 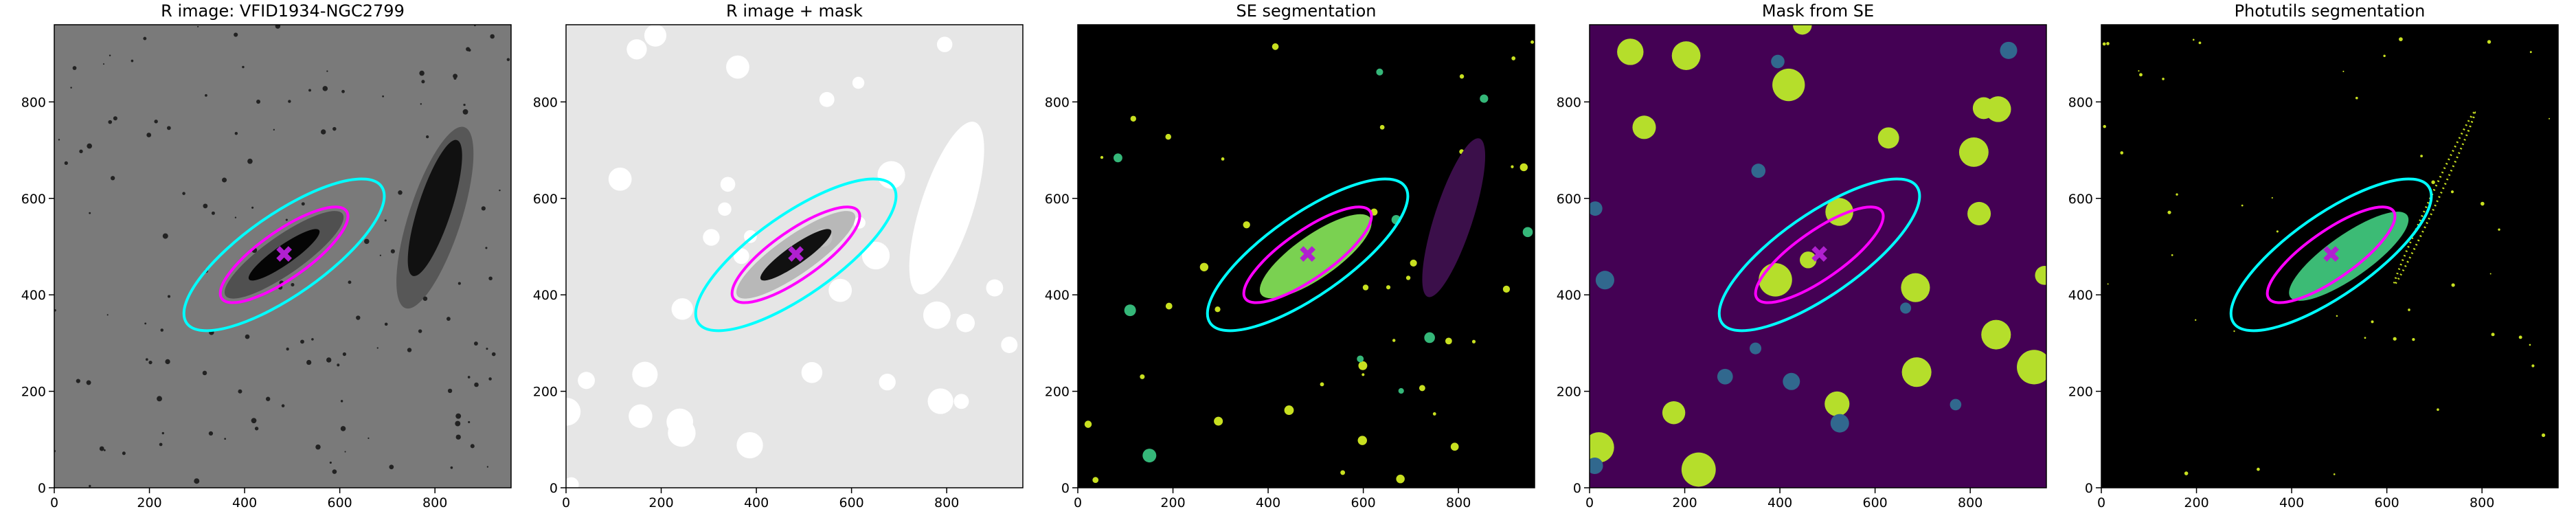 What do you see at coordinates (946, 502) in the screenshot?
I see `x-tick-label: 800` at bounding box center [946, 502].